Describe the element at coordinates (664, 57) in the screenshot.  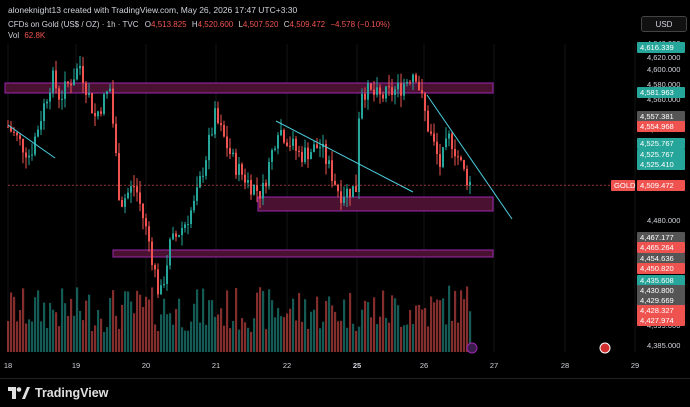
I see `price-axis-label: 4,620.000` at that location.